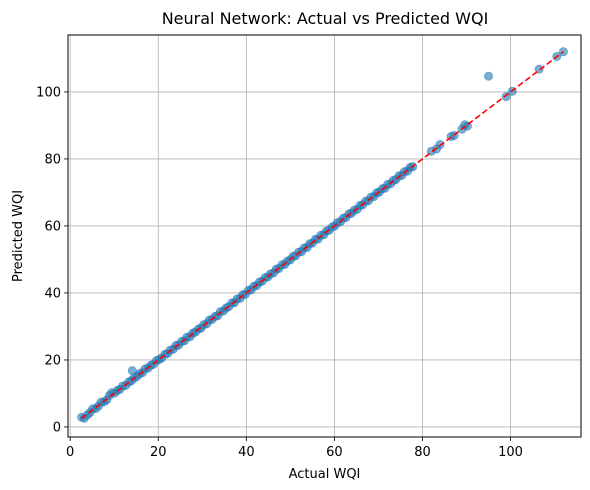 The image size is (590, 490). What do you see at coordinates (70, 452) in the screenshot?
I see `x-tick-label-0: 0` at bounding box center [70, 452].